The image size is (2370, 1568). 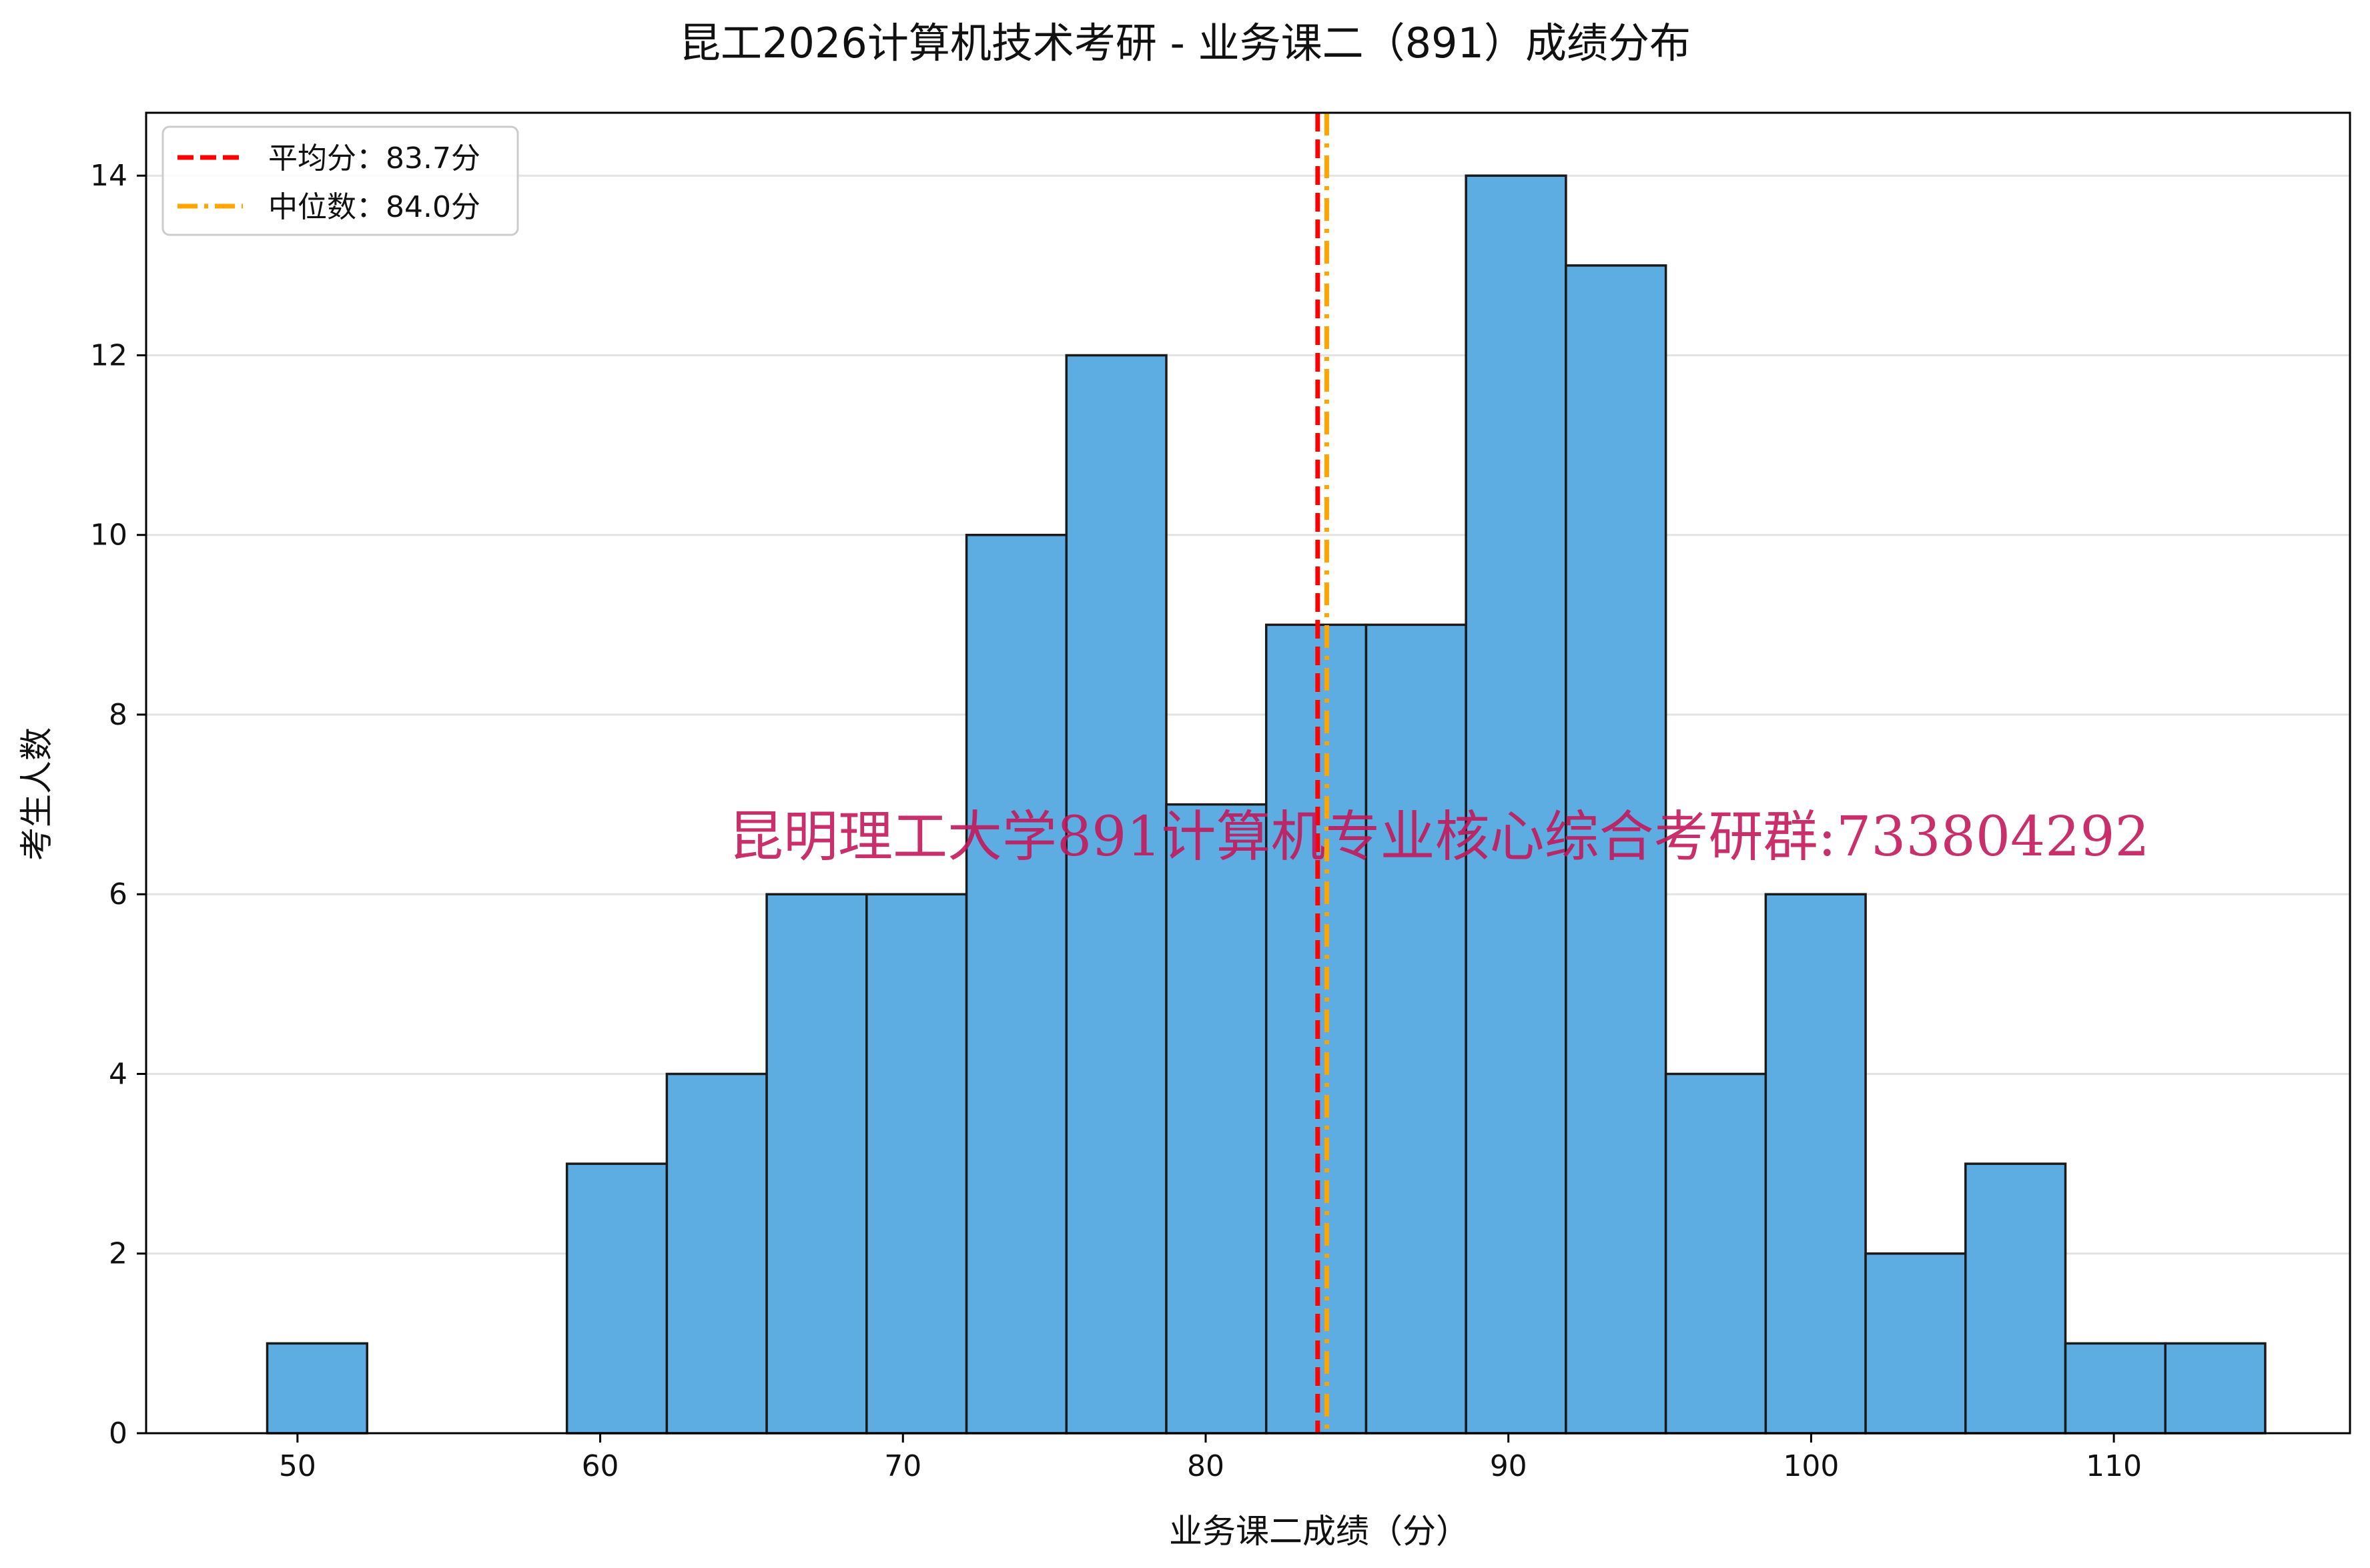 What do you see at coordinates (1508, 1466) in the screenshot?
I see `x-tick-label: 90` at bounding box center [1508, 1466].